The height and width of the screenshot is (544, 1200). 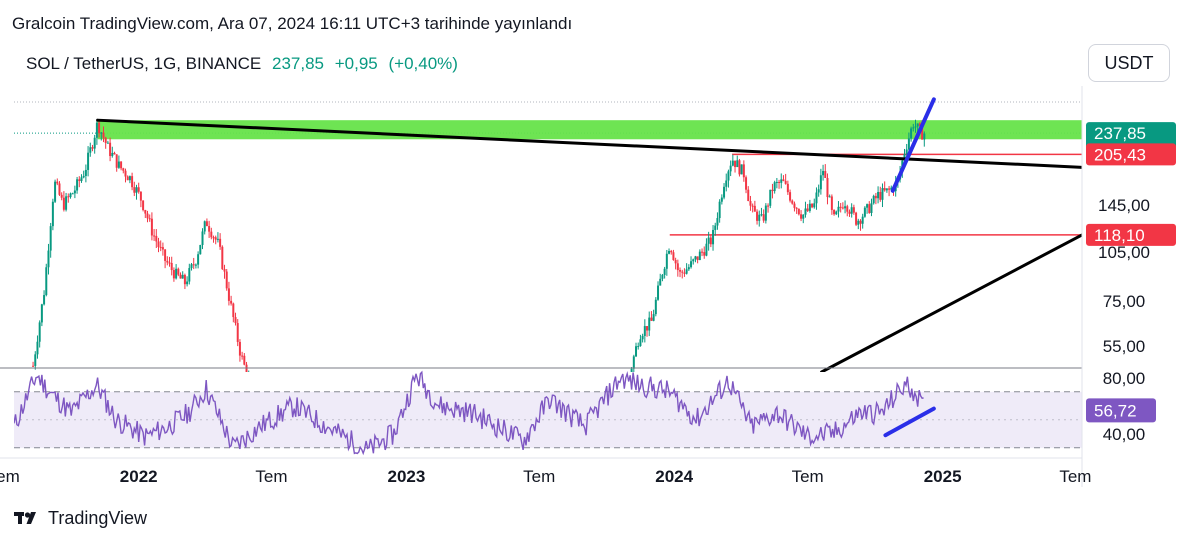 I want to click on tradingview-logo: TradingView, so click(x=80, y=518).